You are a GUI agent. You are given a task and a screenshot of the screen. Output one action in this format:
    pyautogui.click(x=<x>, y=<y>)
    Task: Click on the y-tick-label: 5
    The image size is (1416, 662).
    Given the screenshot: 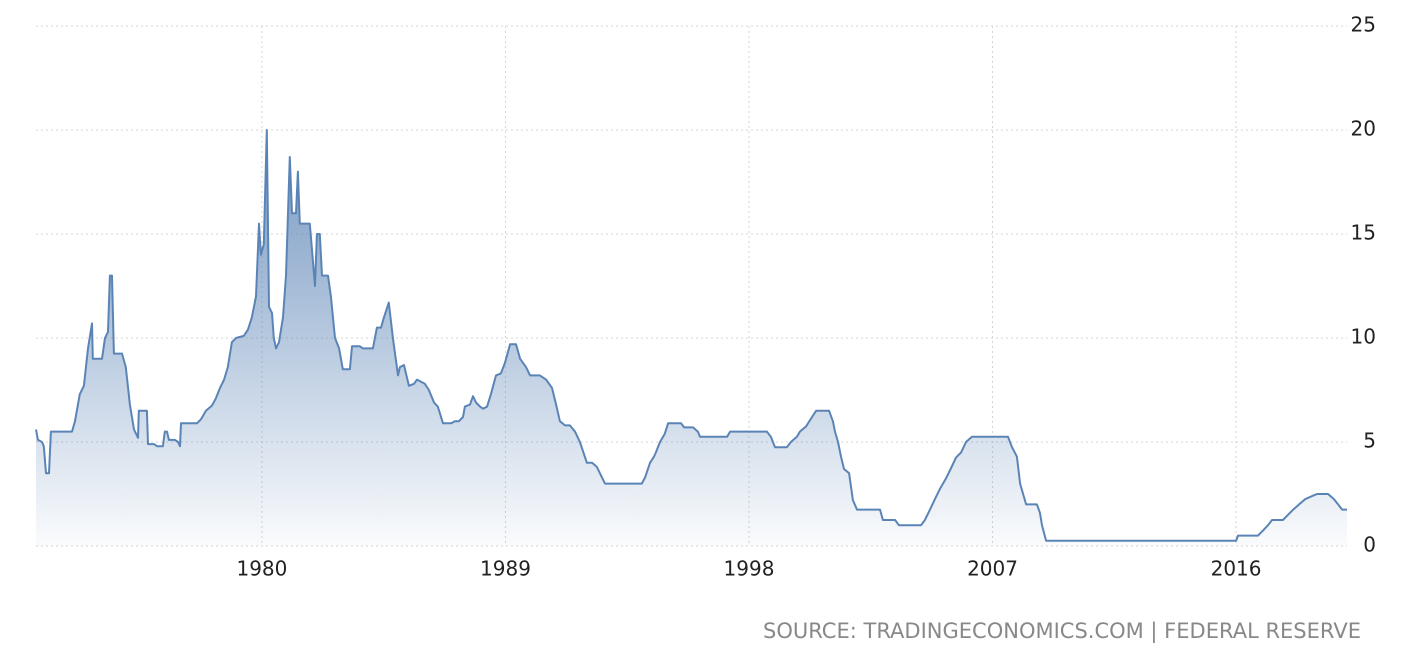 What is the action you would take?
    pyautogui.click(x=1369, y=441)
    